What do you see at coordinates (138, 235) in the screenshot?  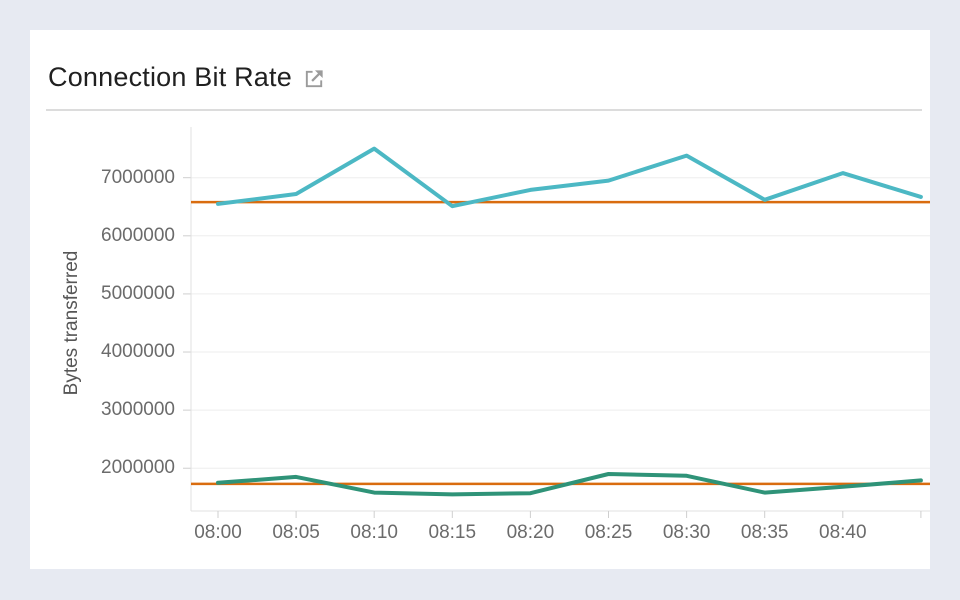 I see `y-tick-label: 6000000` at bounding box center [138, 235].